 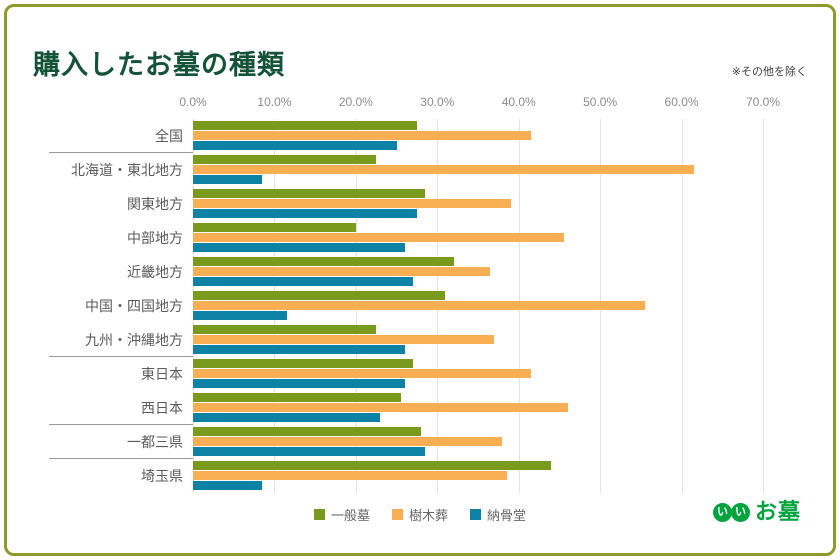 What do you see at coordinates (155, 204) in the screenshot?
I see `category-label: 関東地方` at bounding box center [155, 204].